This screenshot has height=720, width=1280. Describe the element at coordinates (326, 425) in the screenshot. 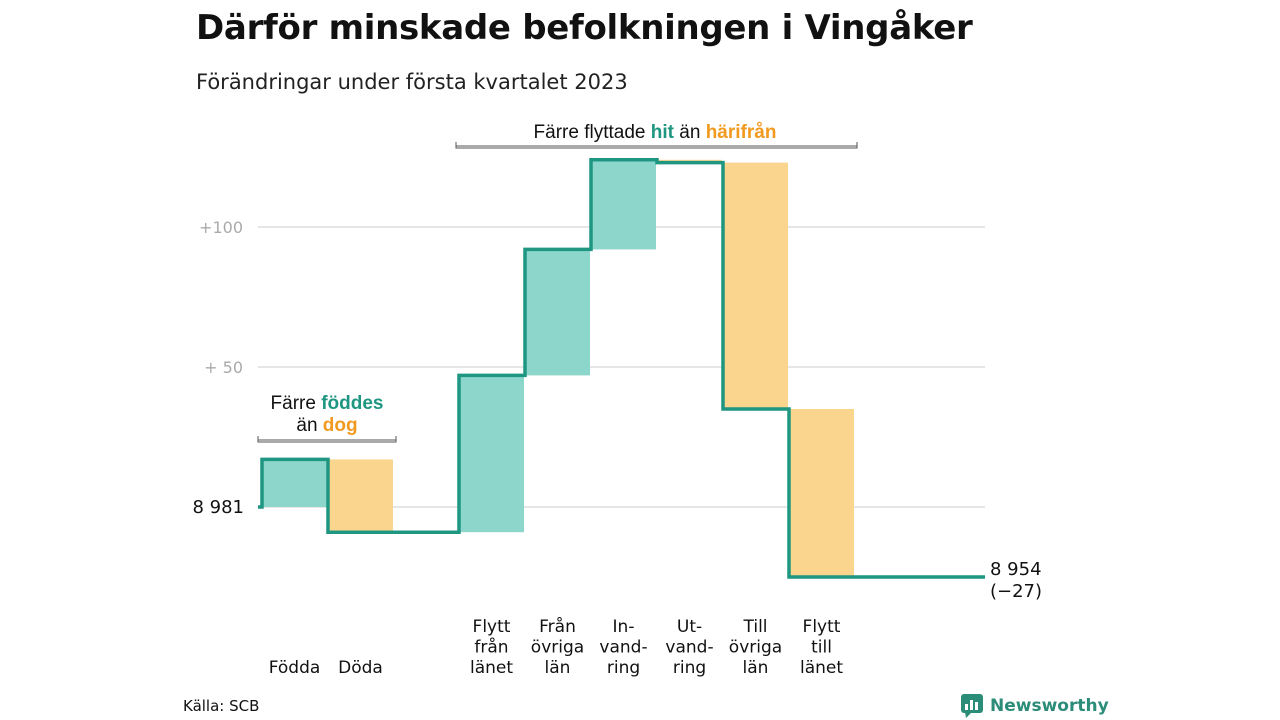

I see `births-annotation-line2: än dog` at that location.